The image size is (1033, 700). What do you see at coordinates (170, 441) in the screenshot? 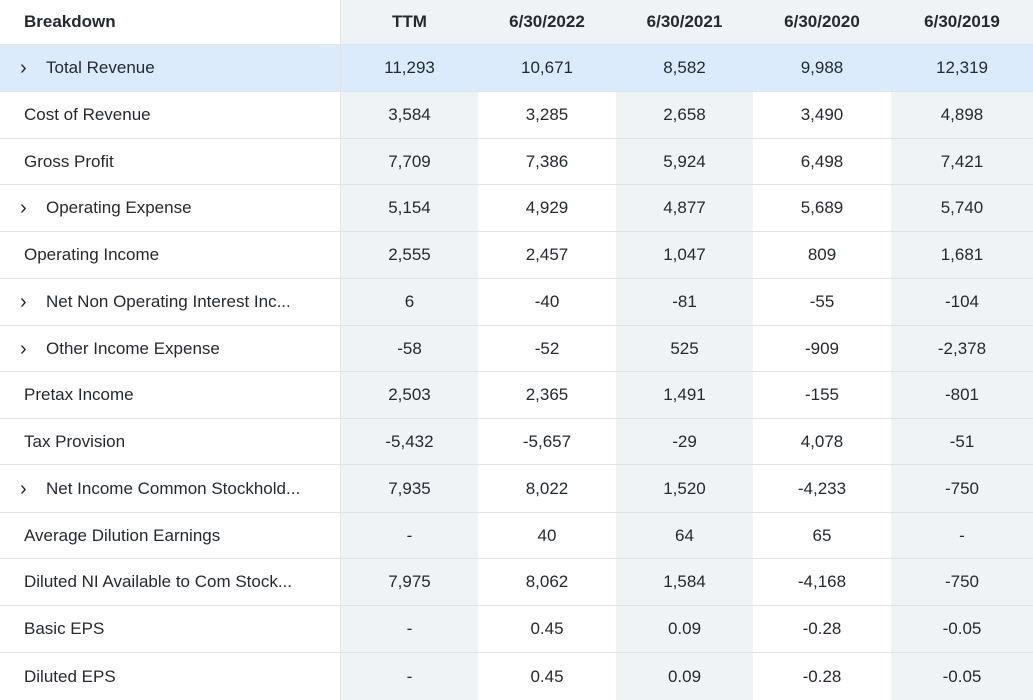
I see `row-label: Tax Provision` at bounding box center [170, 441].